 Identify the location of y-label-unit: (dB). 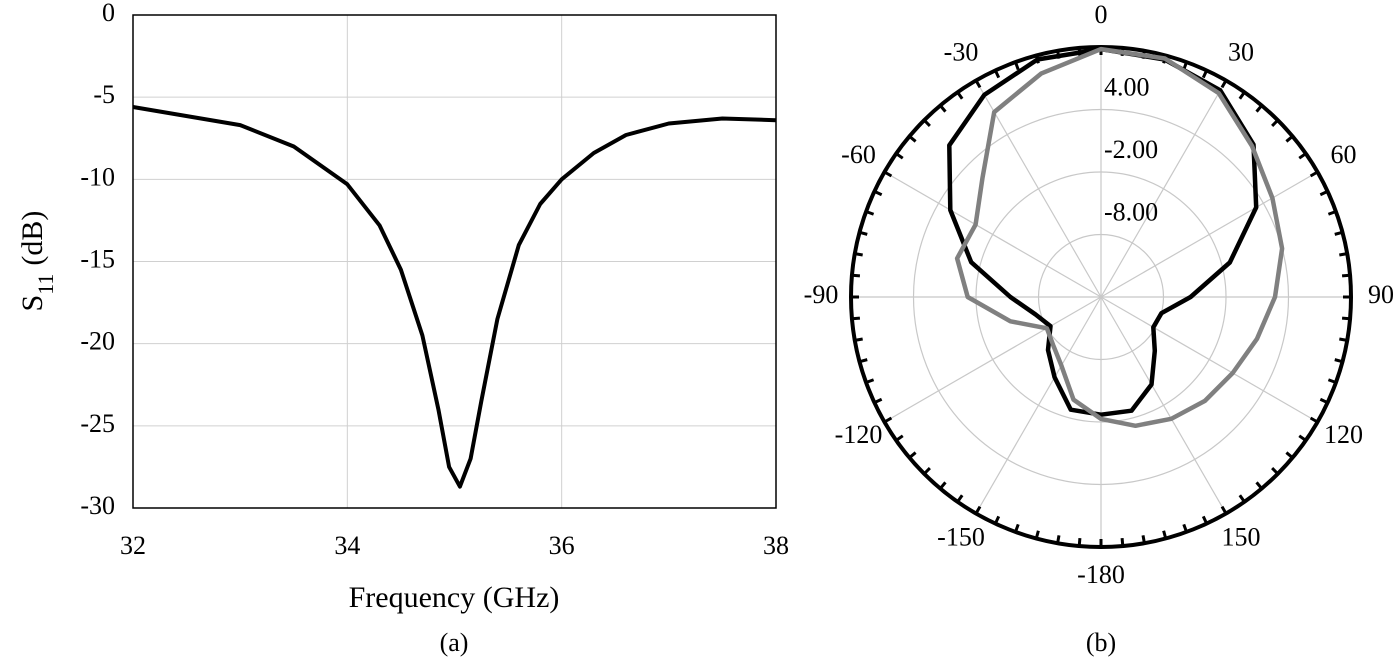
(32, 238).